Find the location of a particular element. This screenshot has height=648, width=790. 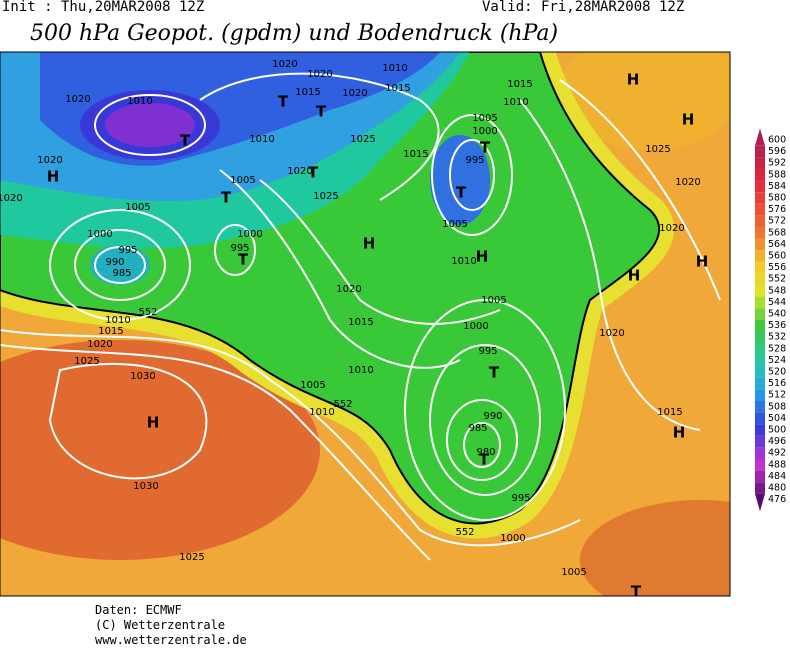

scale-label: 576 is located at coordinates (777, 209).